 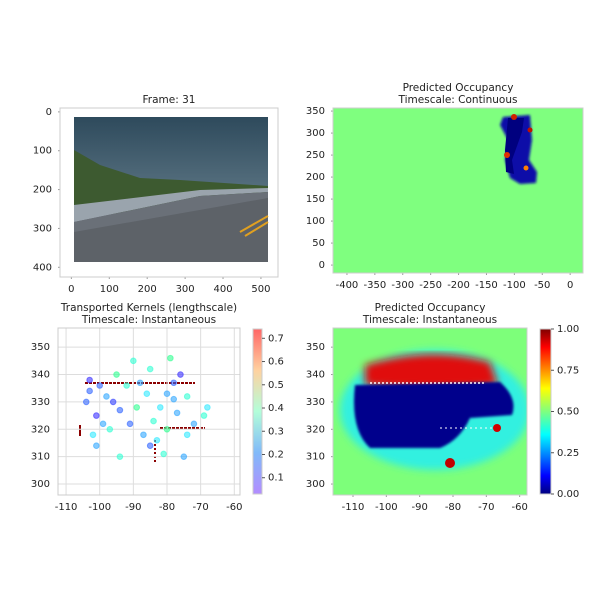 I want to click on x-tick-label: -350, so click(x=375, y=285).